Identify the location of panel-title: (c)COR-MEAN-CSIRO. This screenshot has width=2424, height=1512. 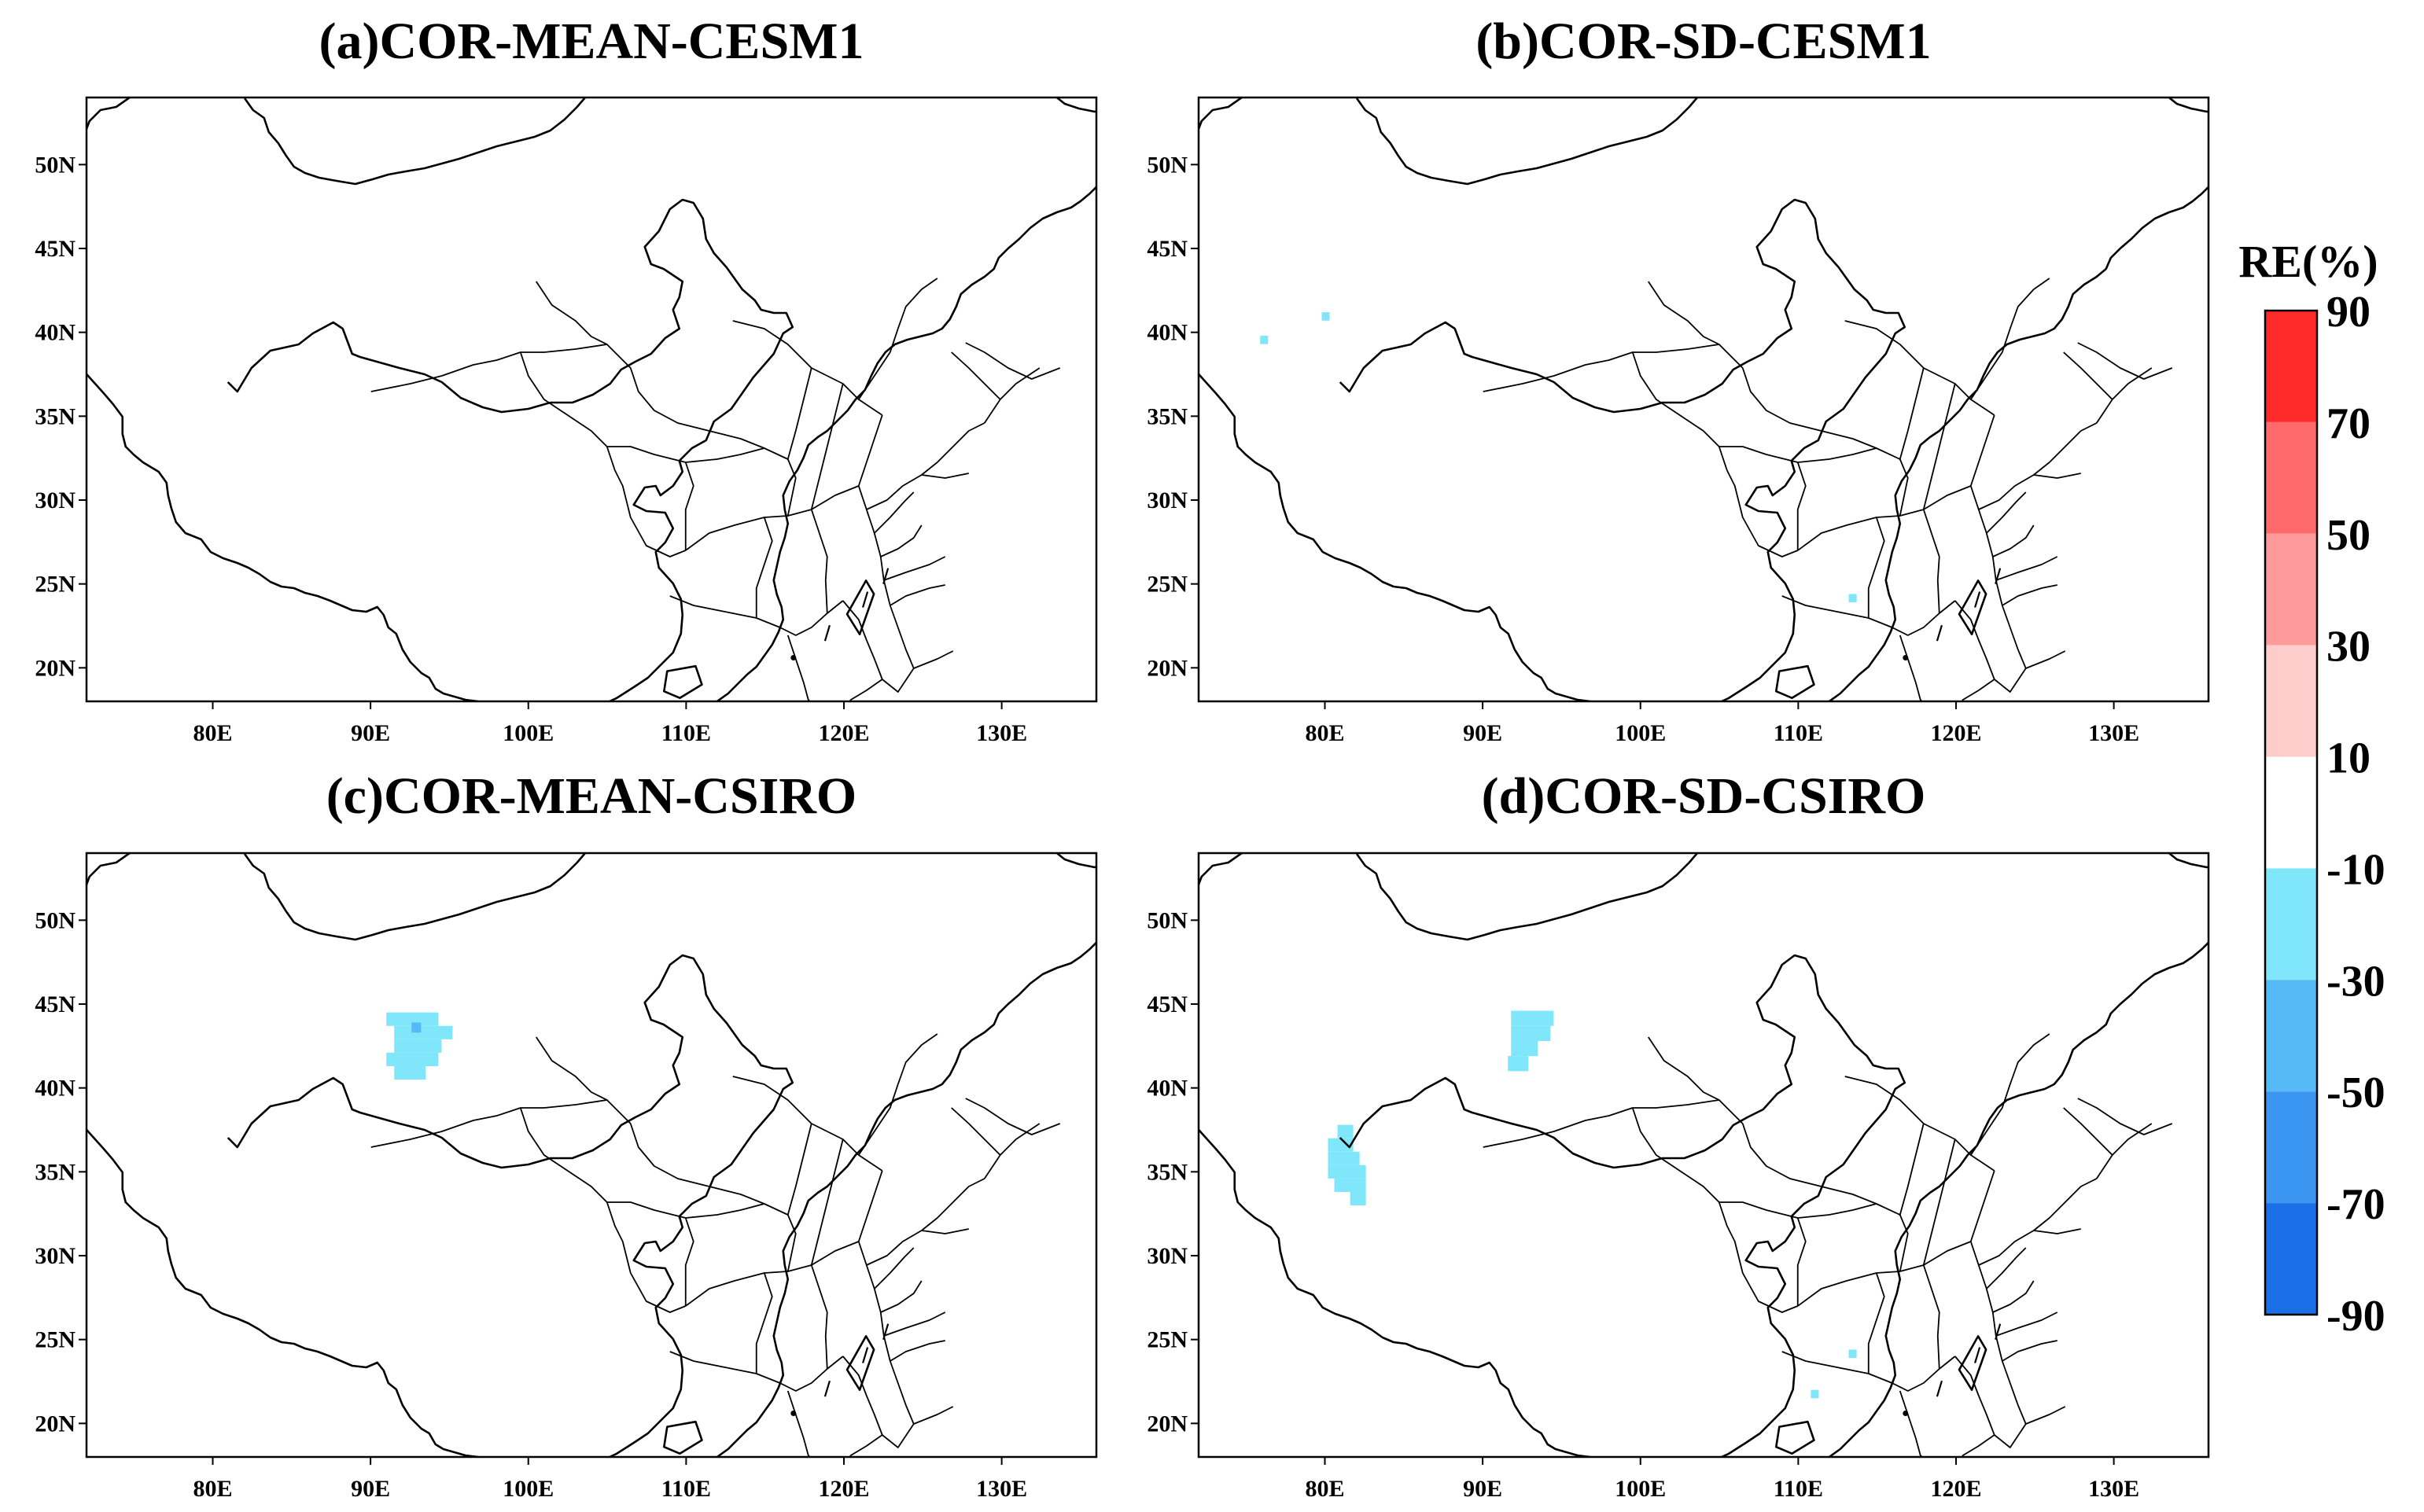
(591, 796).